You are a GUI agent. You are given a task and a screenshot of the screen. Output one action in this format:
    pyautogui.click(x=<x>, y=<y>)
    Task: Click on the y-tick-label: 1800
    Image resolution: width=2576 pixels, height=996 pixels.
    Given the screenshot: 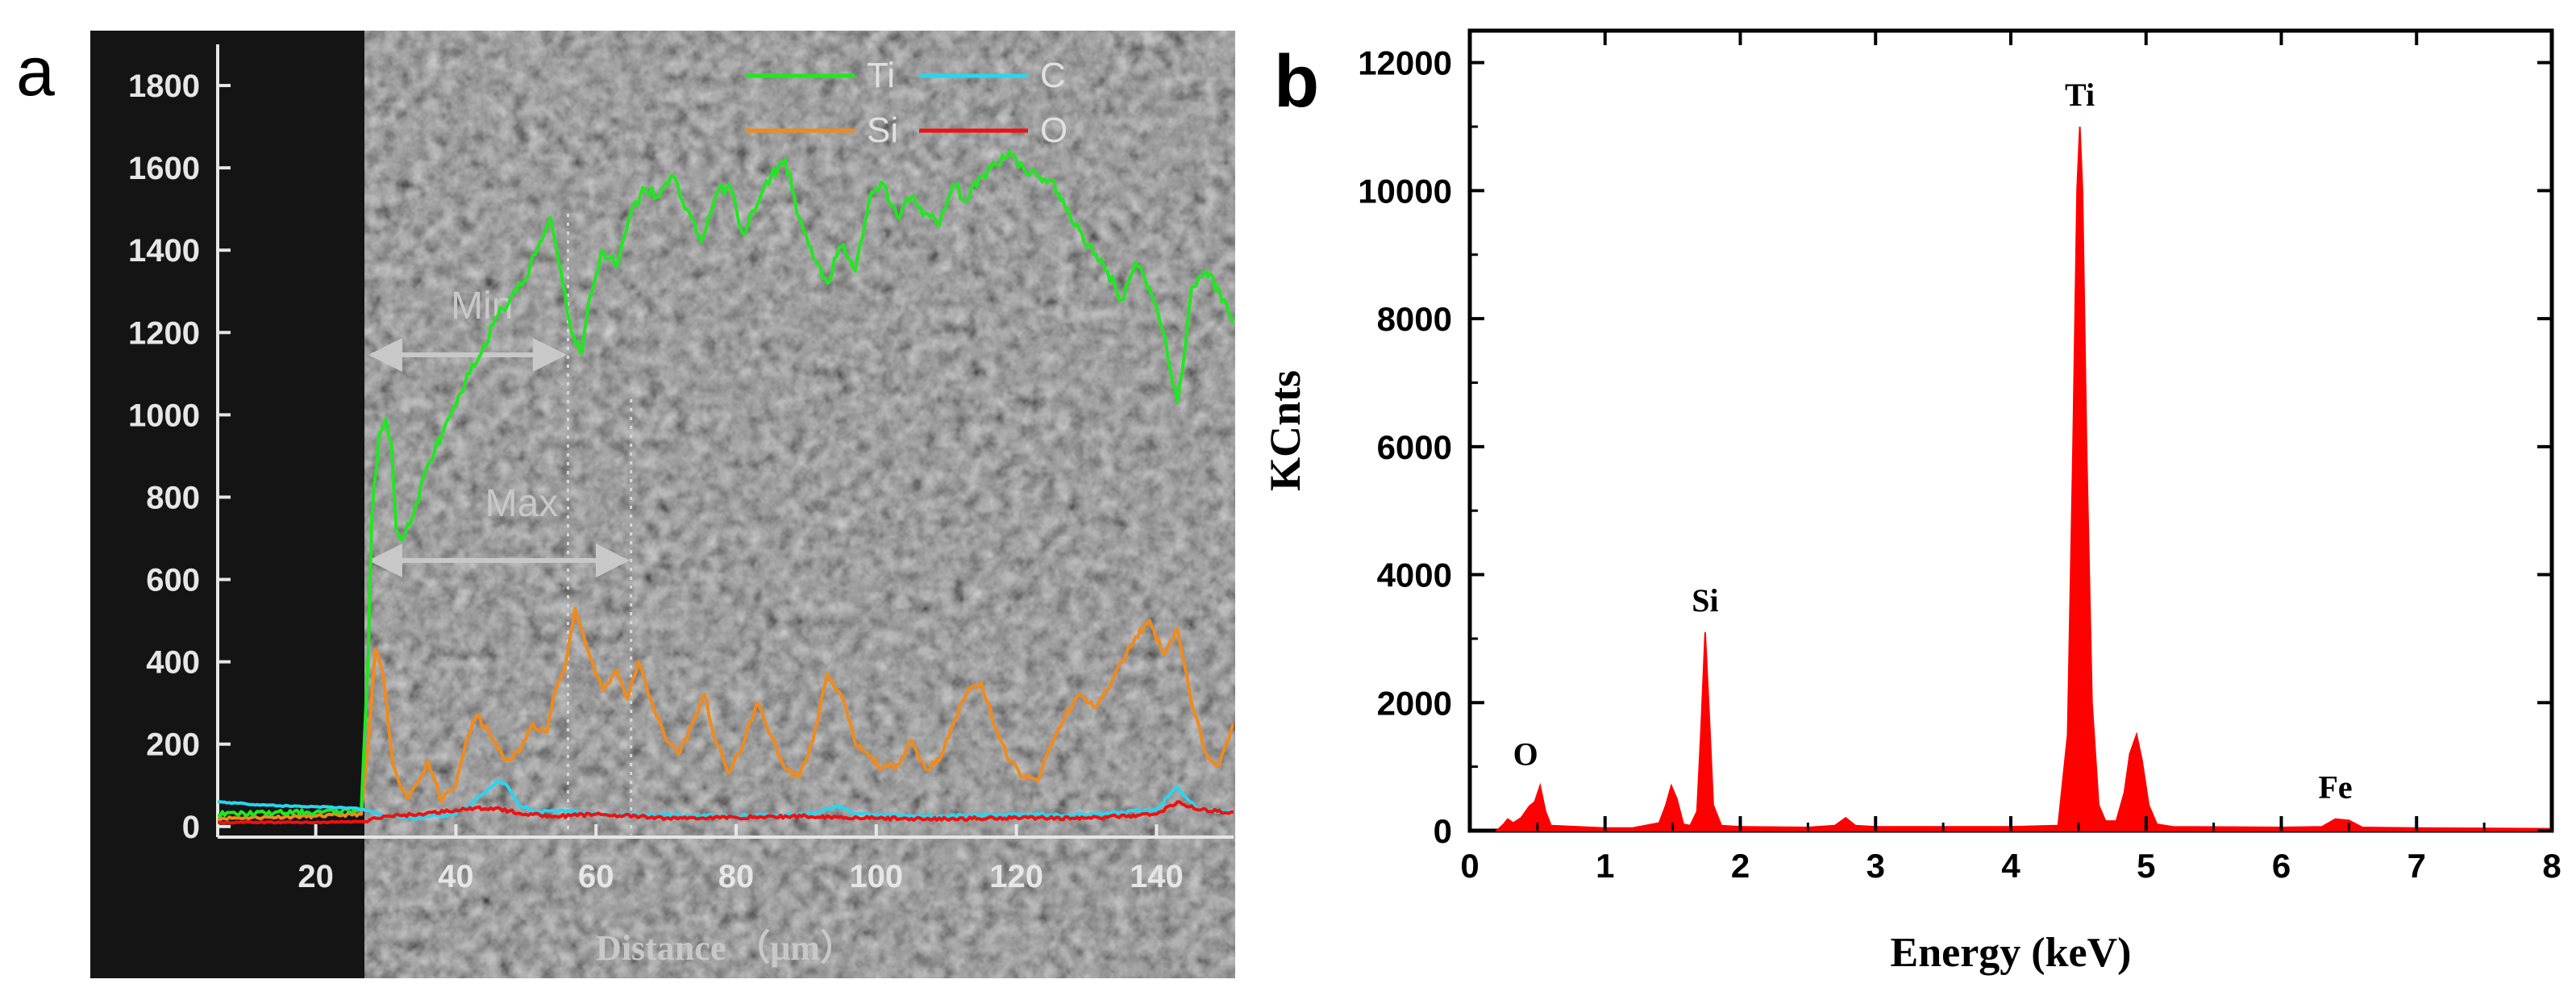 What is the action you would take?
    pyautogui.click(x=164, y=86)
    